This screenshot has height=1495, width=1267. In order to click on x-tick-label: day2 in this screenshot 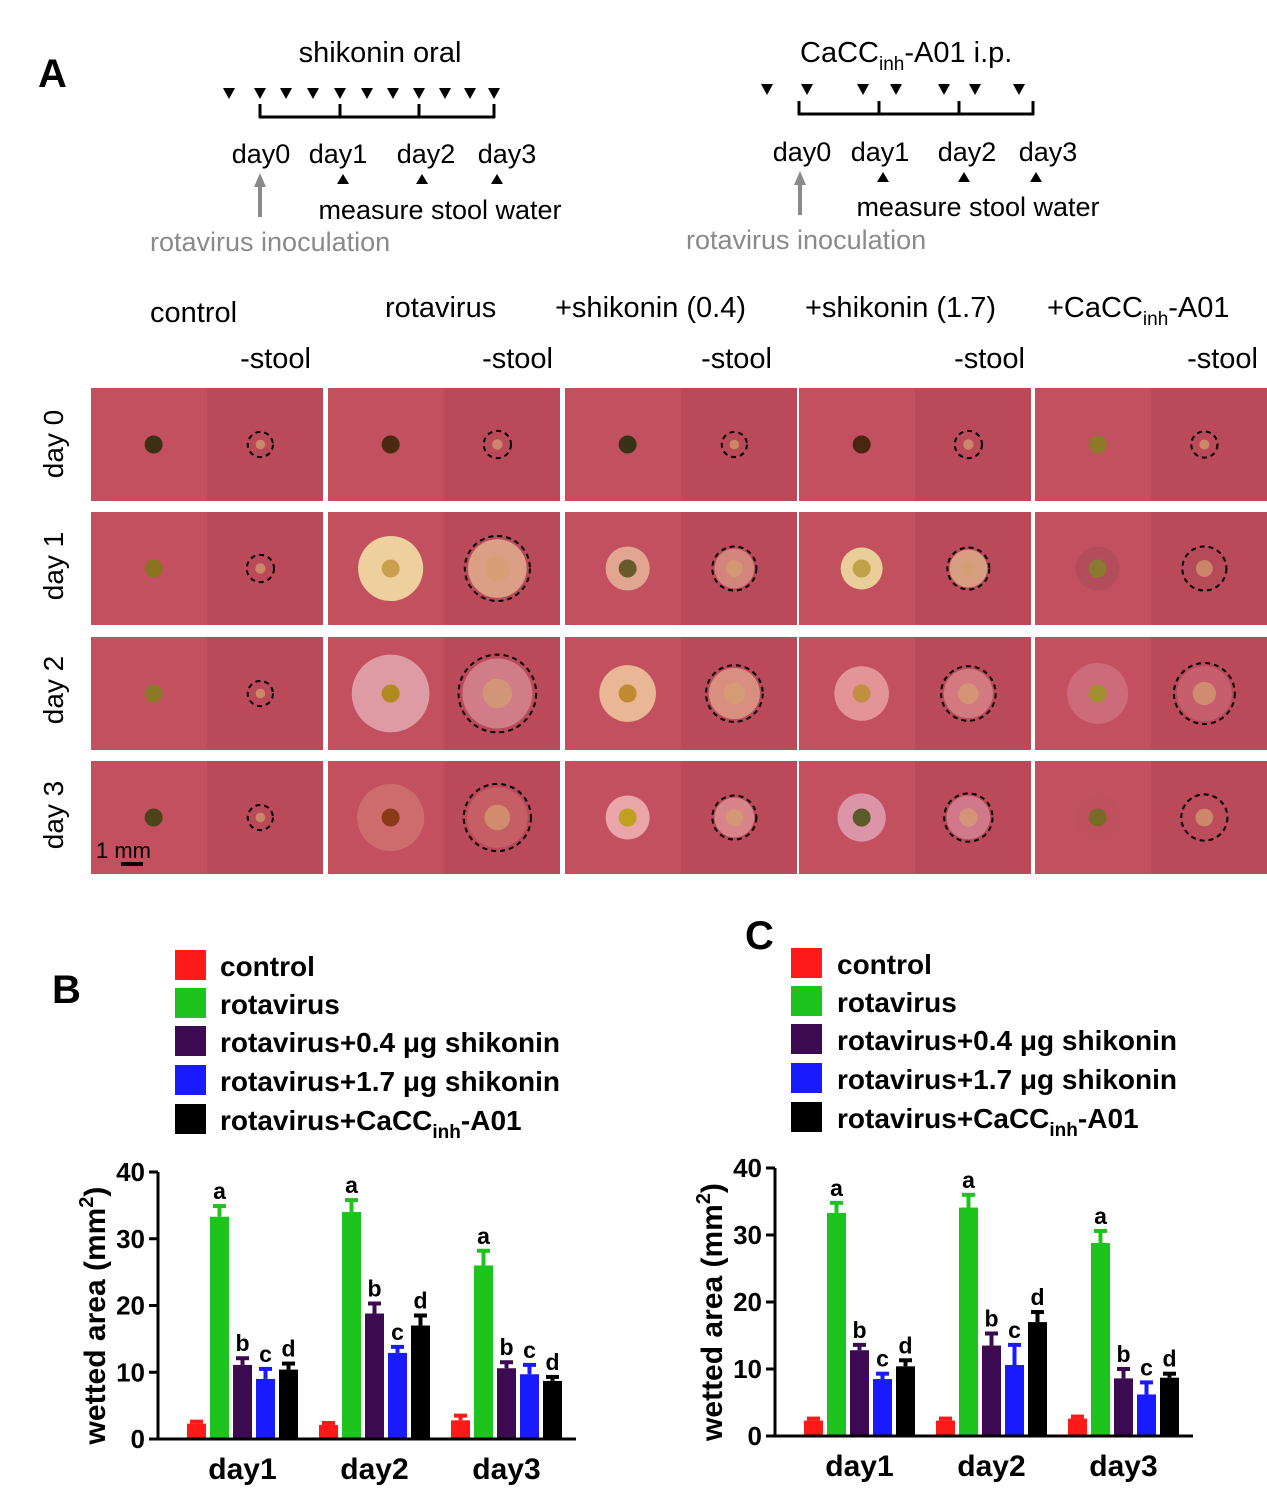, I will do `click(374, 1469)`.